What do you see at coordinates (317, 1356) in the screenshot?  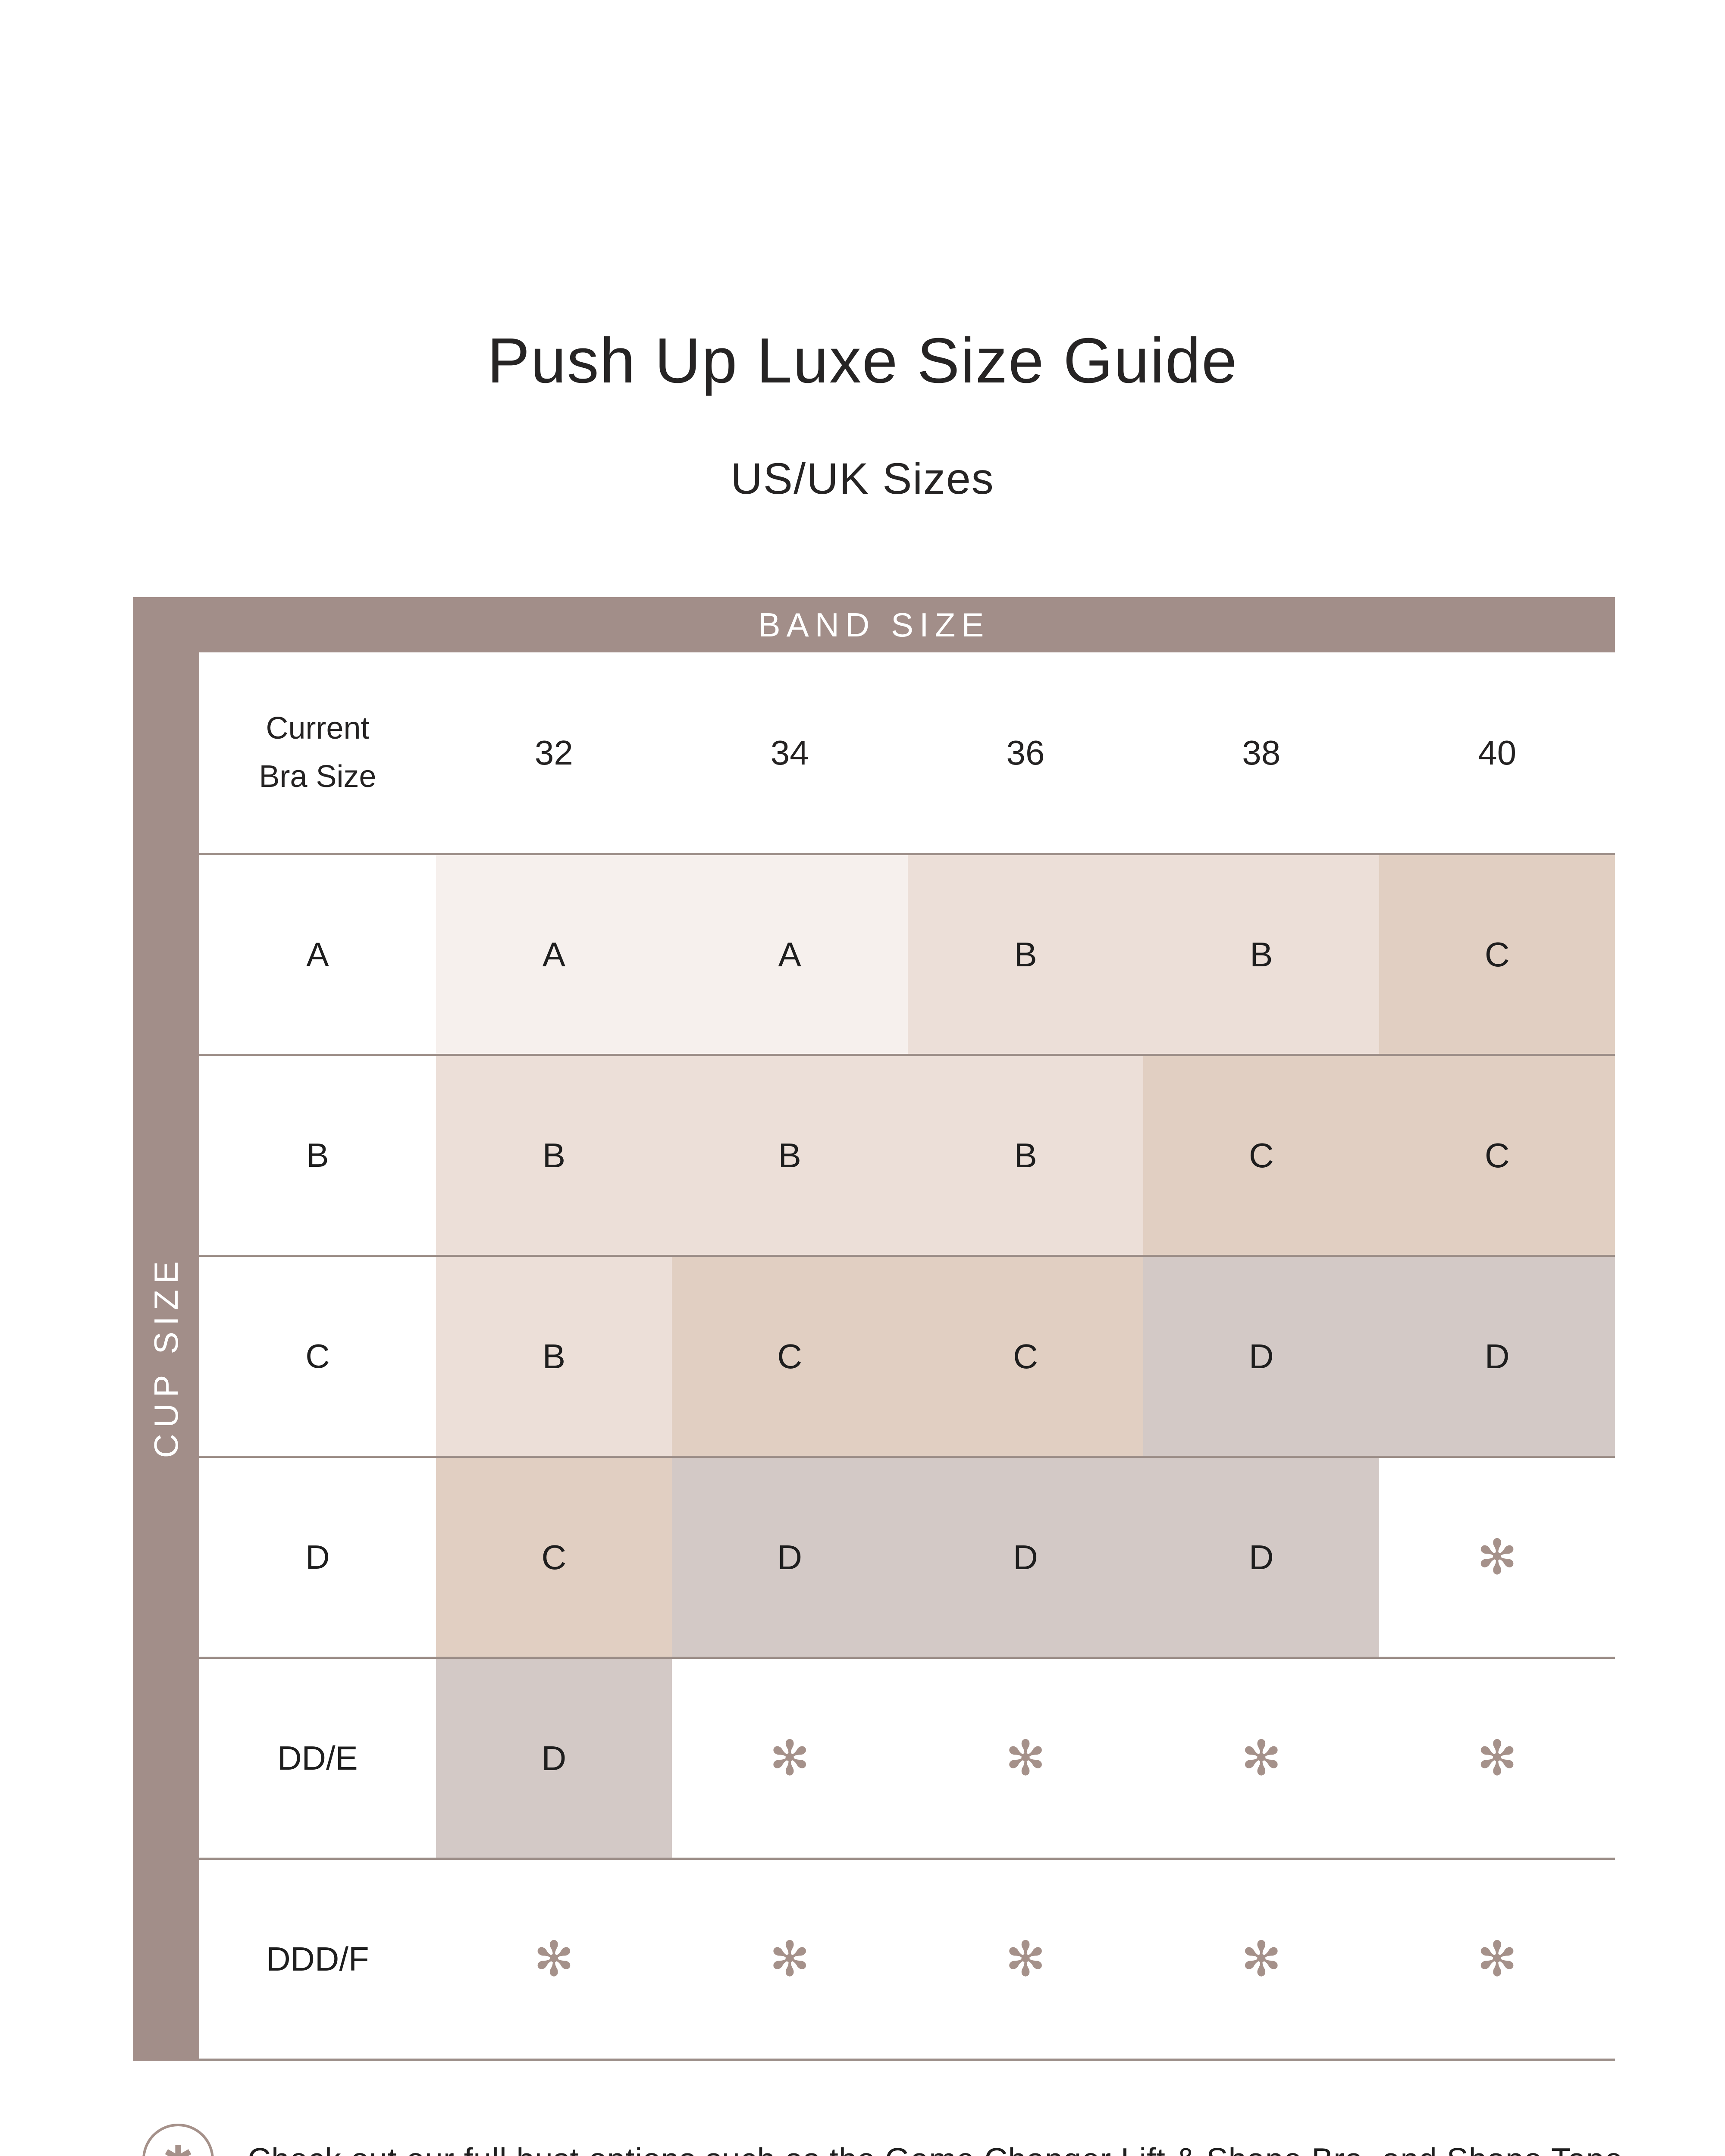 I see `cup-size-row-label: C` at bounding box center [317, 1356].